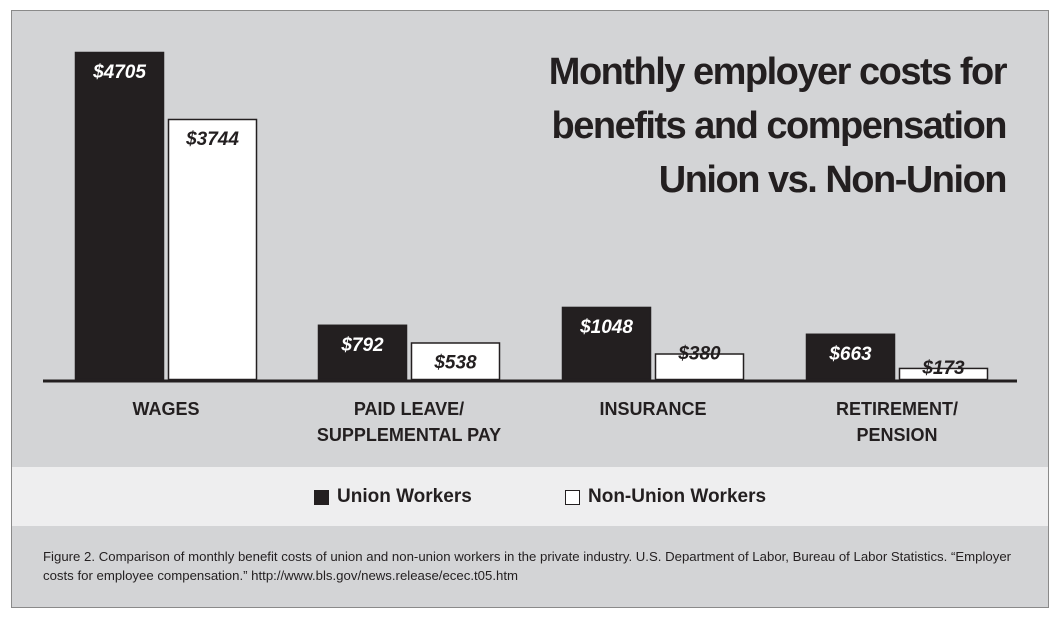  What do you see at coordinates (677, 496) in the screenshot?
I see `legend-label-non-union: Non-Union Workers` at bounding box center [677, 496].